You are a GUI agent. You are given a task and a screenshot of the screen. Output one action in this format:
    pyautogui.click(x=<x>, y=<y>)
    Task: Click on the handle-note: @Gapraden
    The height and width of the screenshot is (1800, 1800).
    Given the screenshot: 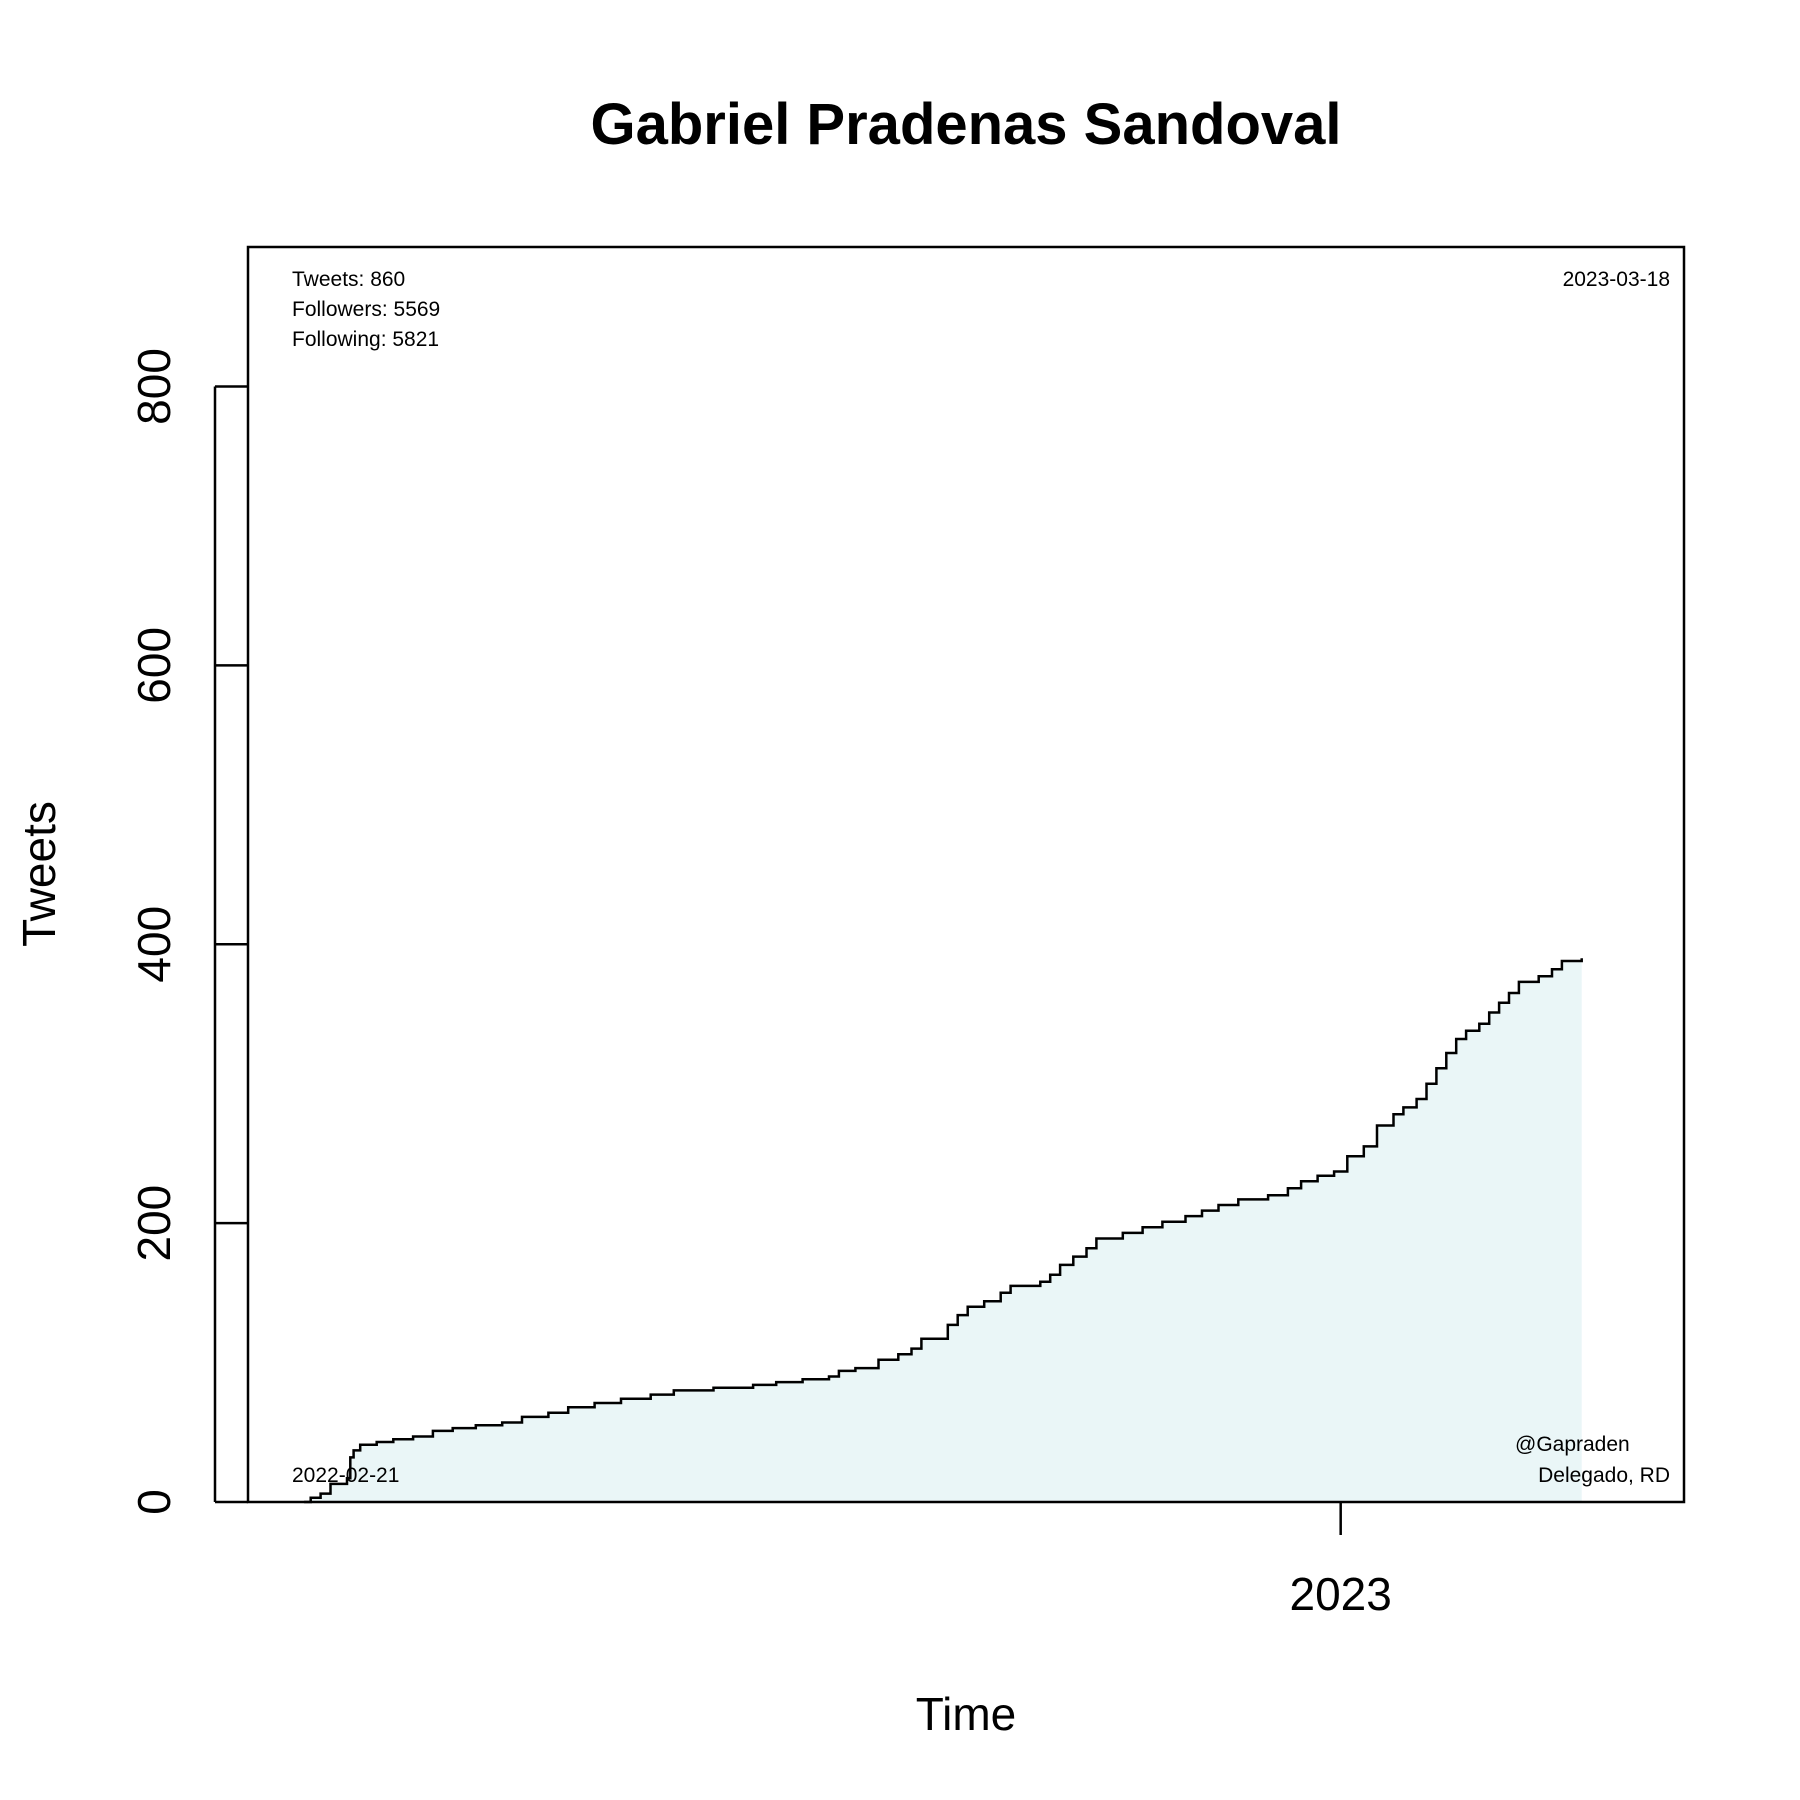 What is the action you would take?
    pyautogui.click(x=1572, y=1444)
    